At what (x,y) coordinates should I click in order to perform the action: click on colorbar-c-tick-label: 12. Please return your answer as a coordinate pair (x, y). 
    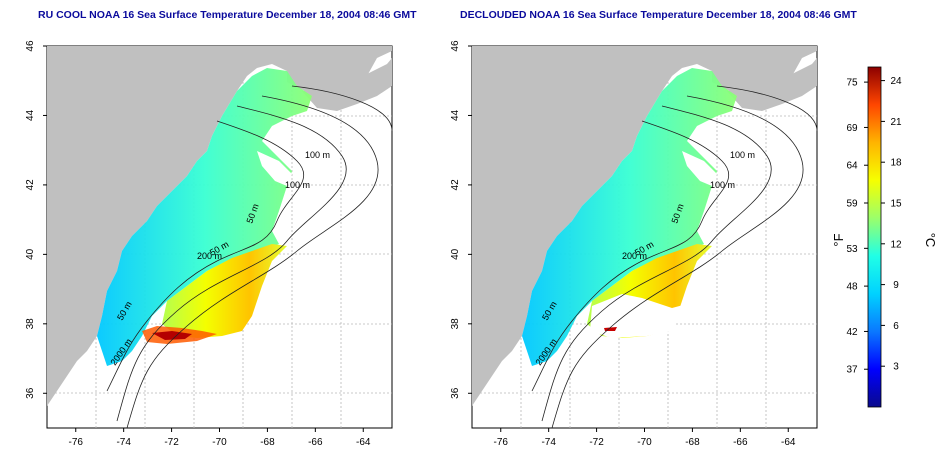
    Looking at the image, I should click on (896, 244).